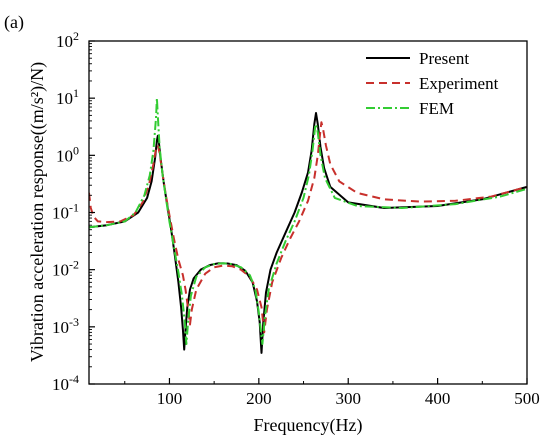 The height and width of the screenshot is (442, 550). Describe the element at coordinates (444, 58) in the screenshot. I see `legend-label-present: Present` at that location.